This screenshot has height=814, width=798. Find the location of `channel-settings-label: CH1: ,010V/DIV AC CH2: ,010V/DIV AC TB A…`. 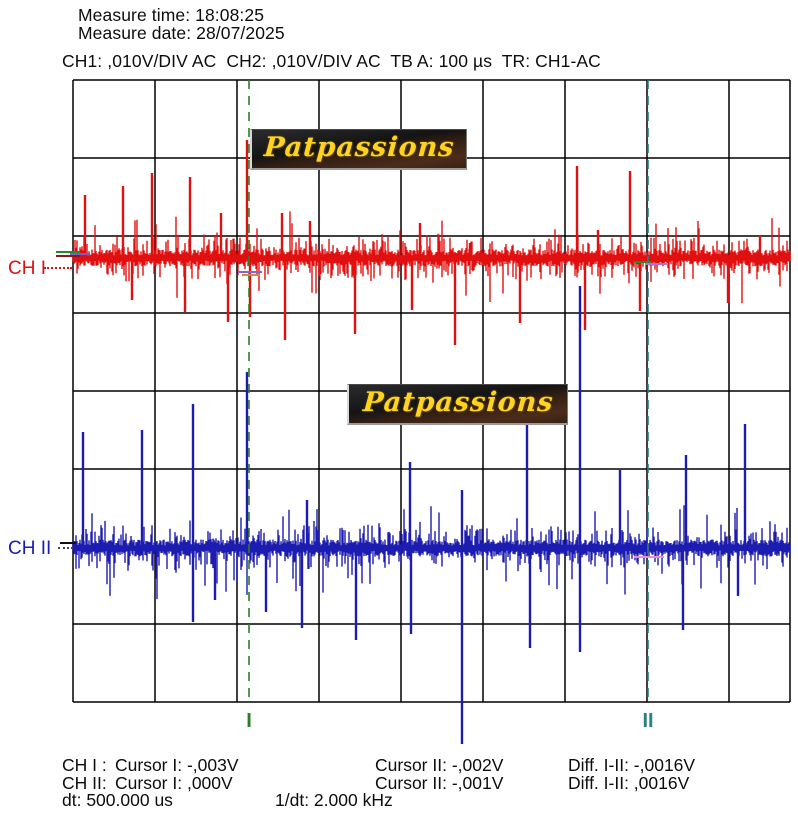

channel-settings-label: CH1: ,010V/DIV AC CH2: ,010V/DIV AC TB A… is located at coordinates (331, 61).